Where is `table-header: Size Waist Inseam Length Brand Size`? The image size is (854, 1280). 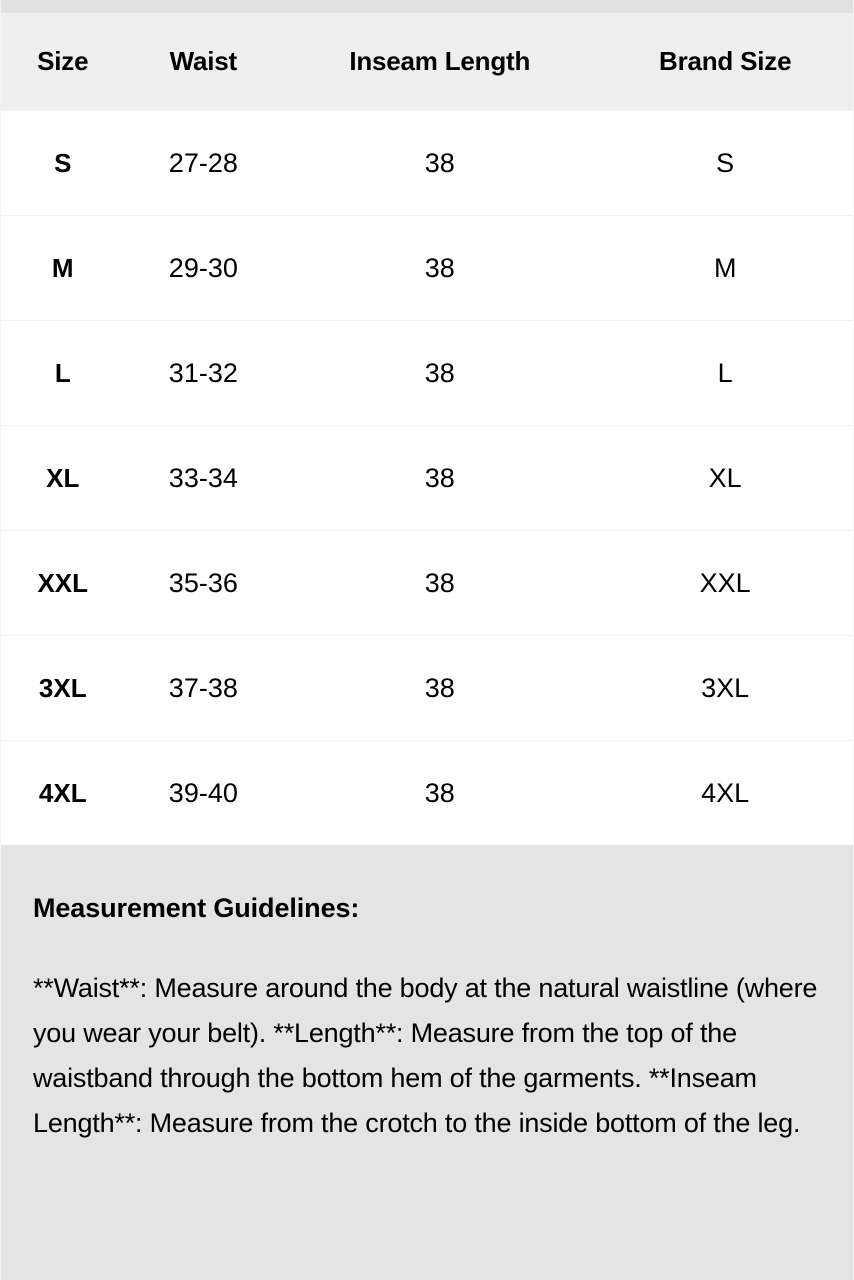 table-header: Size Waist Inseam Length Brand Size is located at coordinates (427, 62).